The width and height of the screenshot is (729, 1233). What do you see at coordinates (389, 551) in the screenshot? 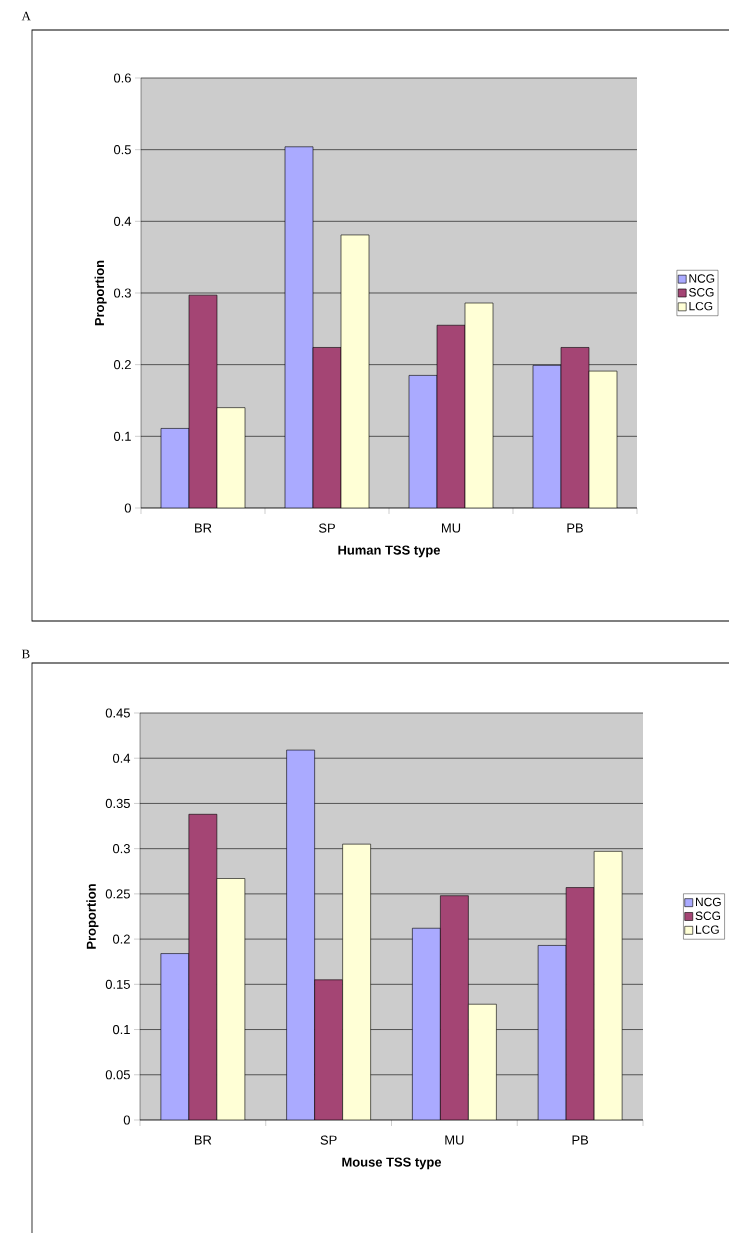
I see `x-axis-title: Human TSS type` at bounding box center [389, 551].